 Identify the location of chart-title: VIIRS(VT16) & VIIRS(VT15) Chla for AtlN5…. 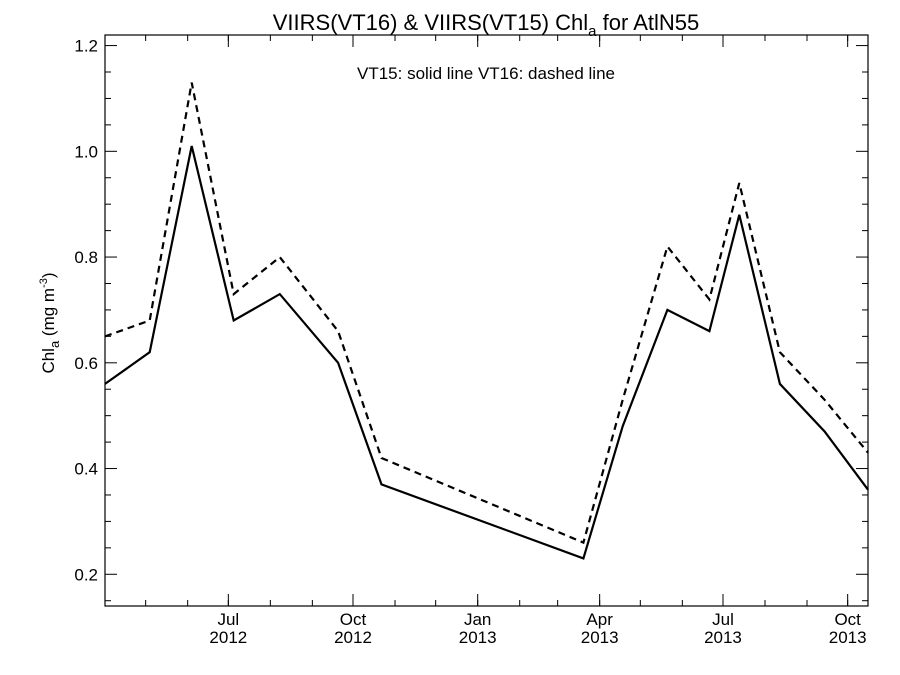
(486, 25).